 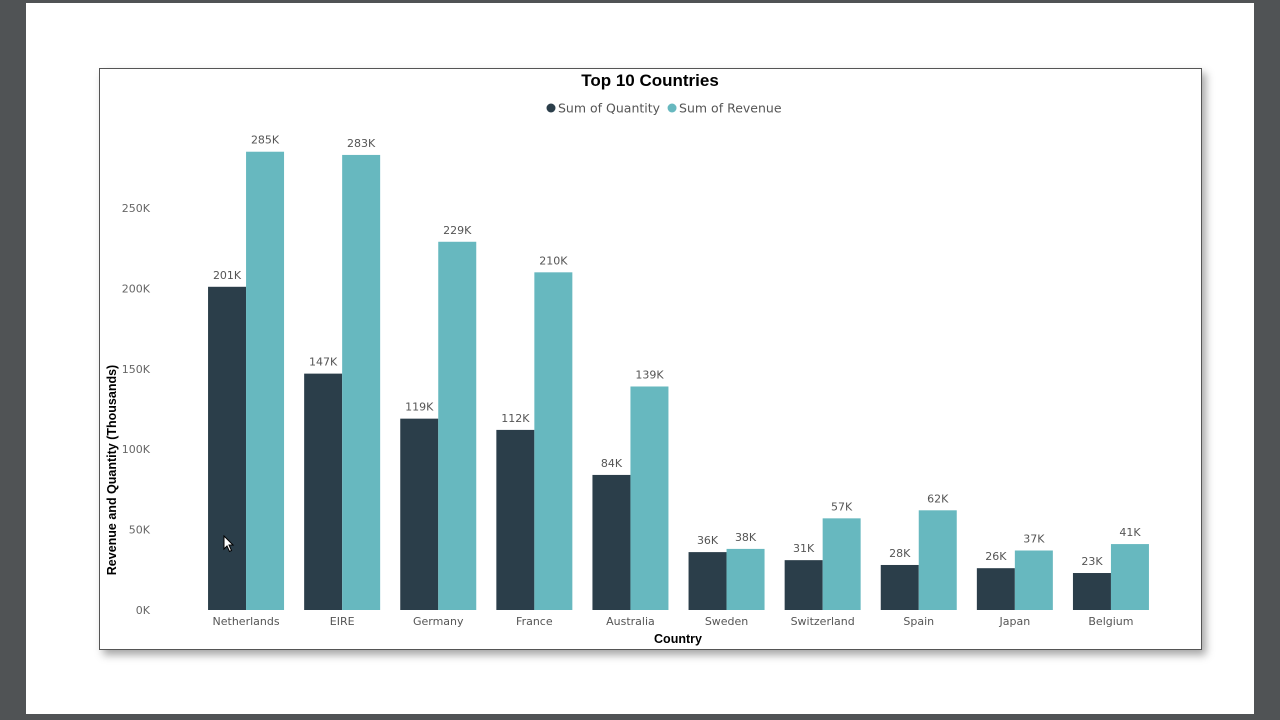 I want to click on data-label: 36K, so click(x=708, y=540).